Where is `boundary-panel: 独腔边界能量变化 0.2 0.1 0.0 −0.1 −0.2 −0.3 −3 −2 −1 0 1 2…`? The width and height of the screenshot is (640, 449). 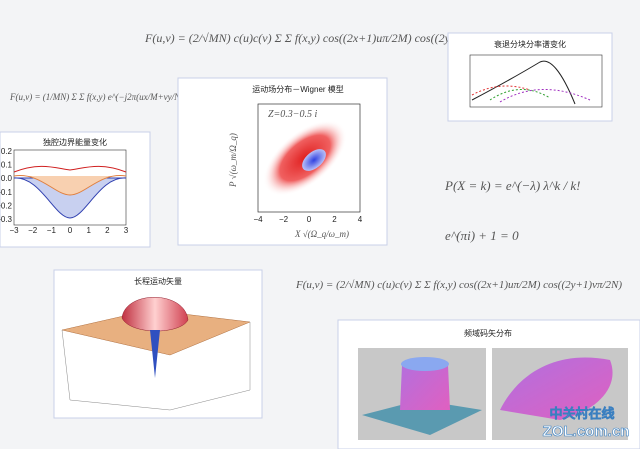
boundary-panel: 独腔边界能量变化 0.2 0.1 0.0 −0.1 −0.2 −0.3 −3 −2 −1 0 1 2… is located at coordinates (75, 189).